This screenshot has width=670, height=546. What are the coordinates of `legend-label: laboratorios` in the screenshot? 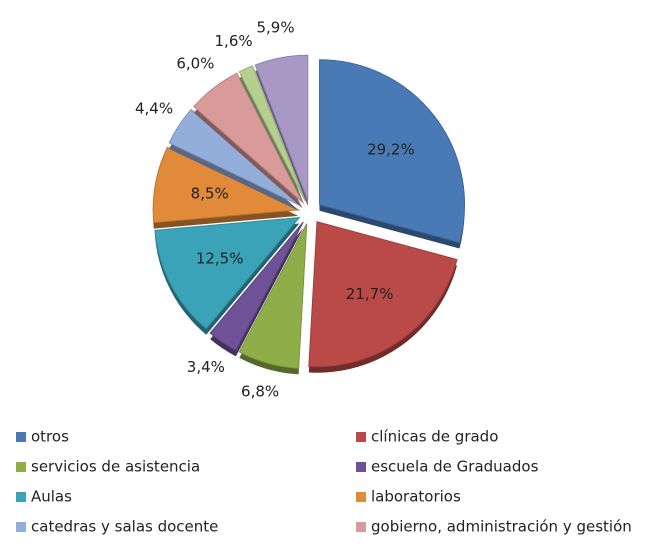 It's located at (416, 497).